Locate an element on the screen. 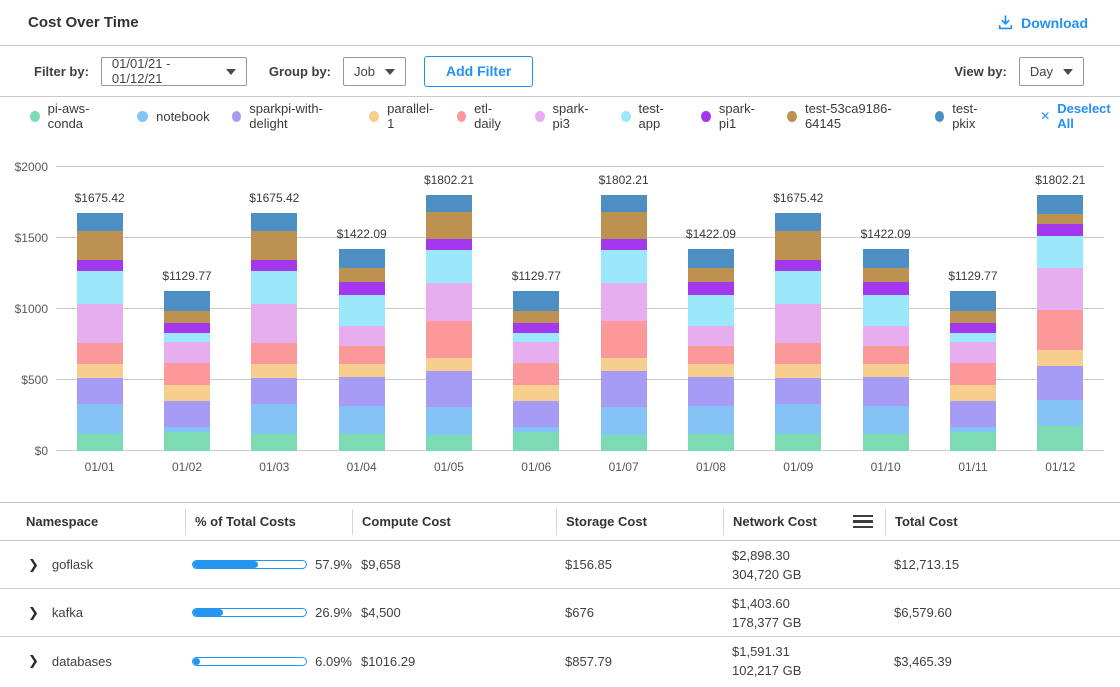 This screenshot has height=687, width=1120. download-button: Download is located at coordinates (1042, 22).